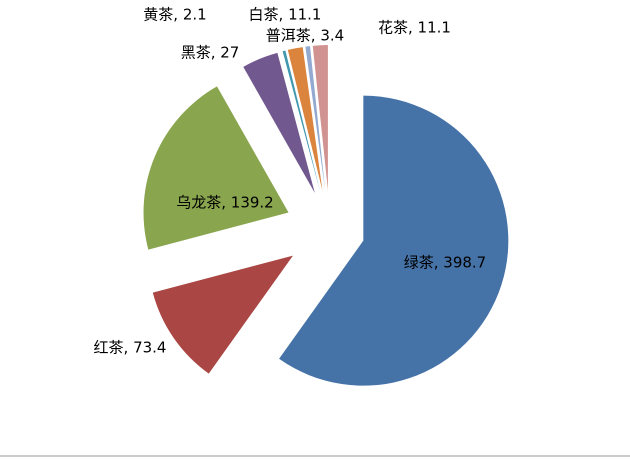 This screenshot has height=460, width=630. I want to click on data-label: 红茶, 73.4, so click(130, 348).